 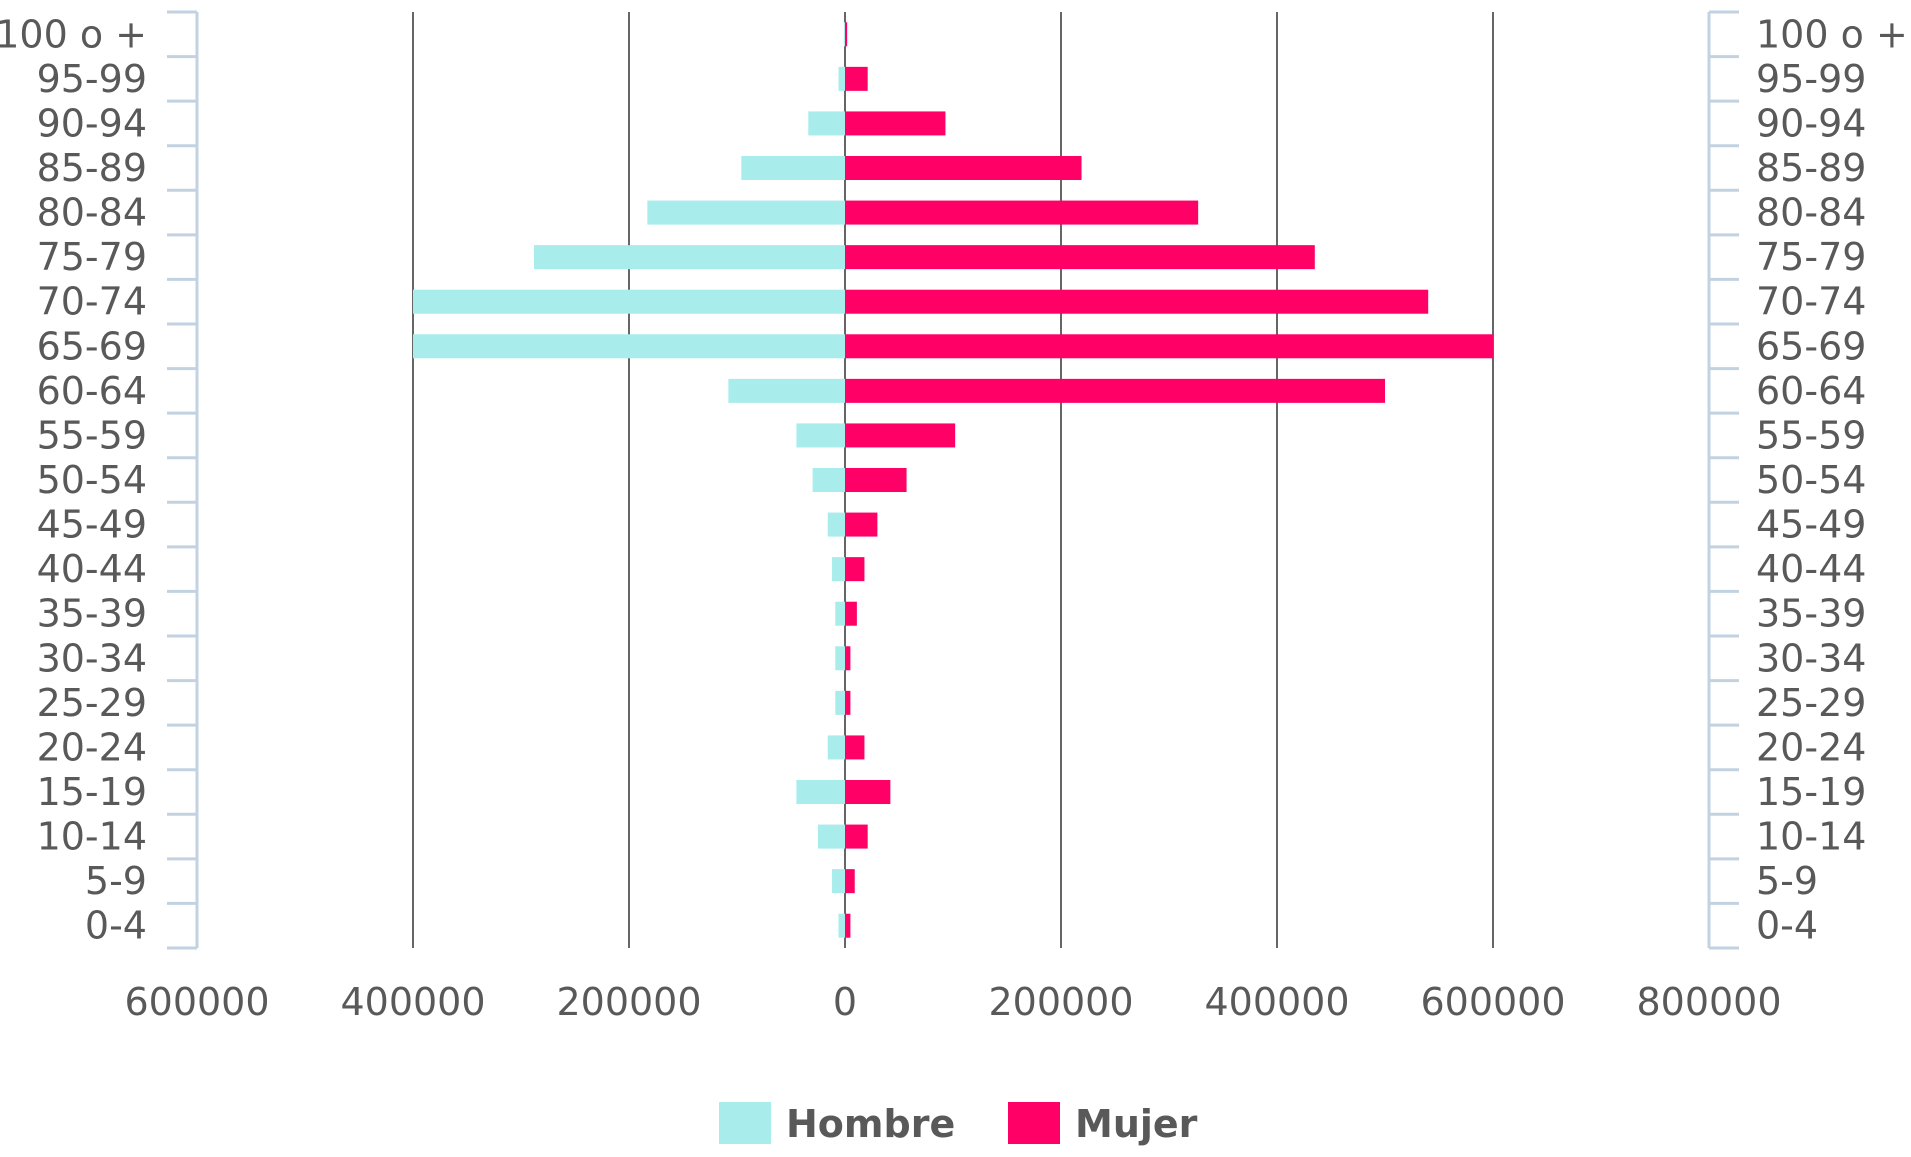 I want to click on right-category-label: 45-49, so click(x=1811, y=525).